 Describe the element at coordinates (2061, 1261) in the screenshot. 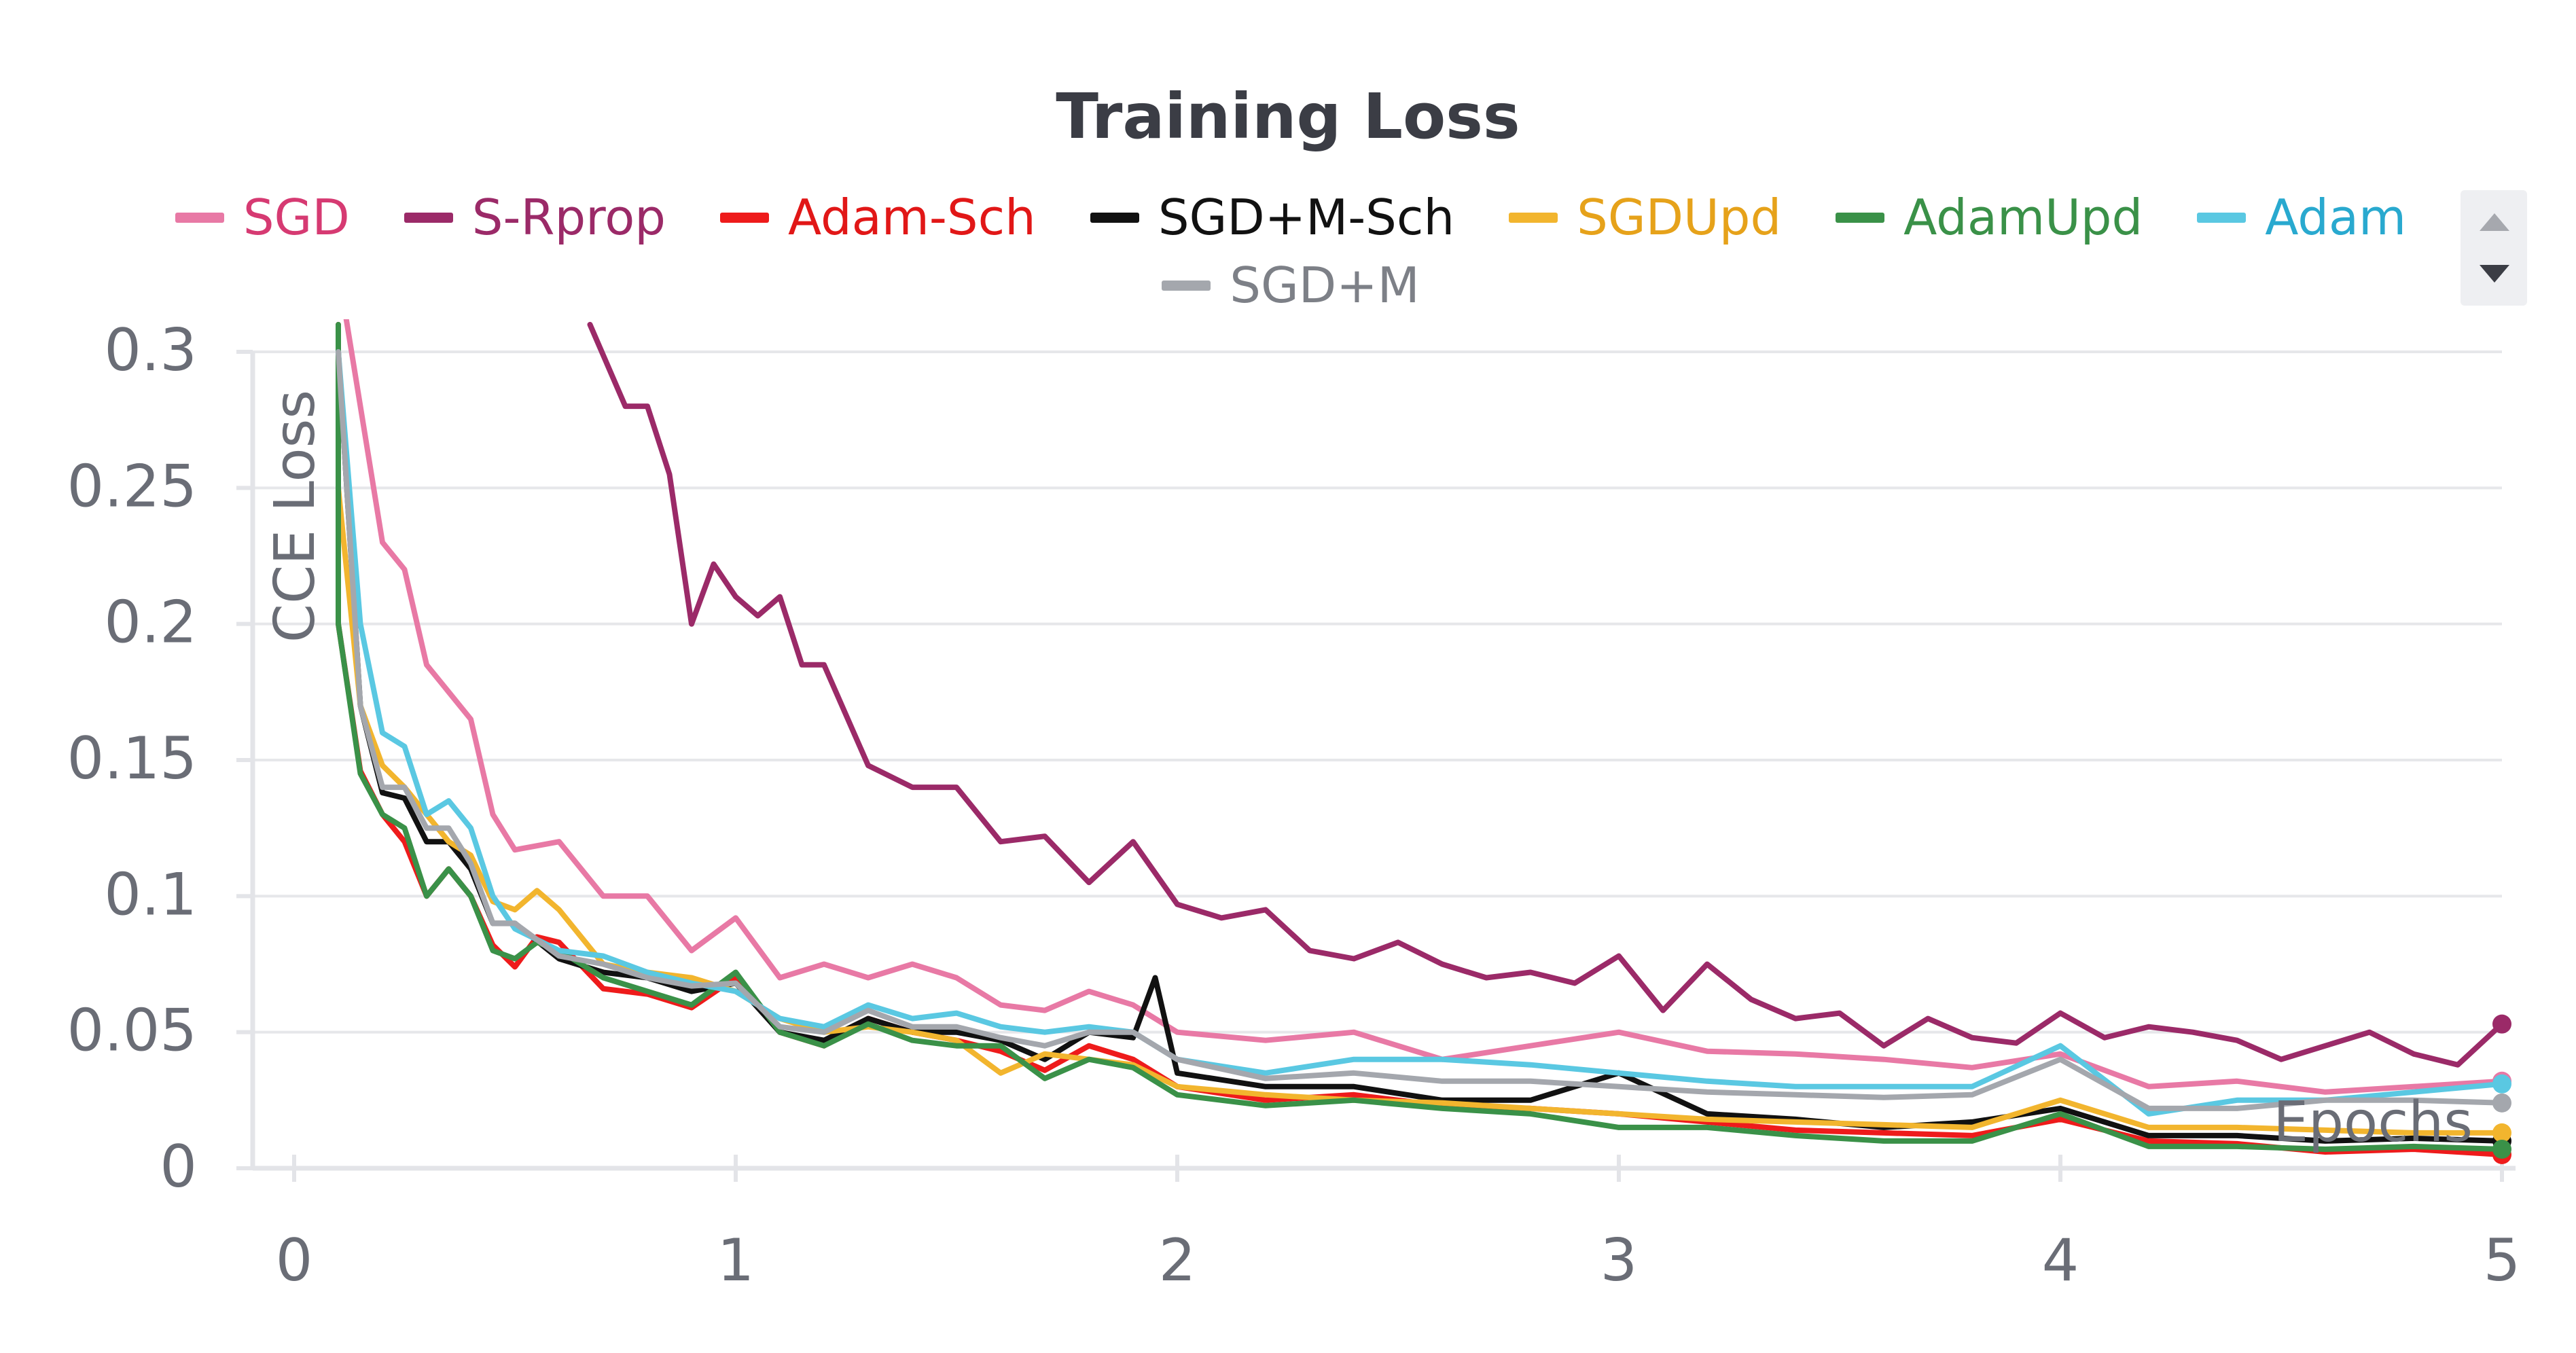

I see `x-tick-label: 4` at that location.